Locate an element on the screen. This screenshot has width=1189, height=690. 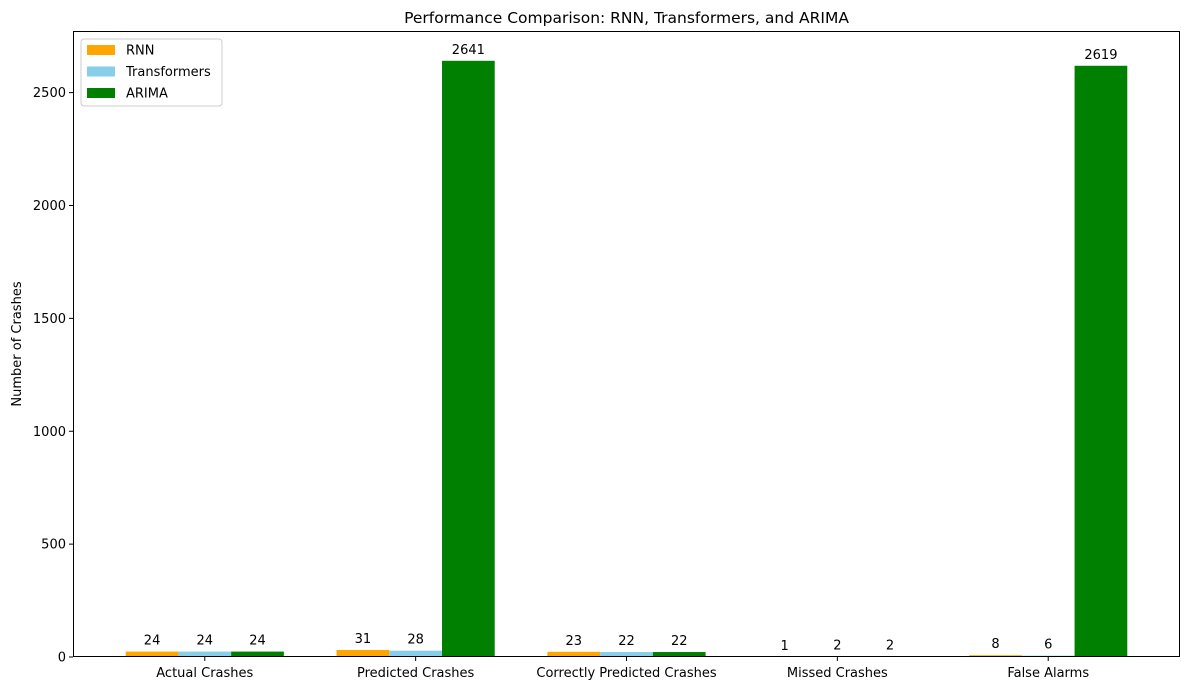
legend-label-transformers: Transformers is located at coordinates (168, 72).